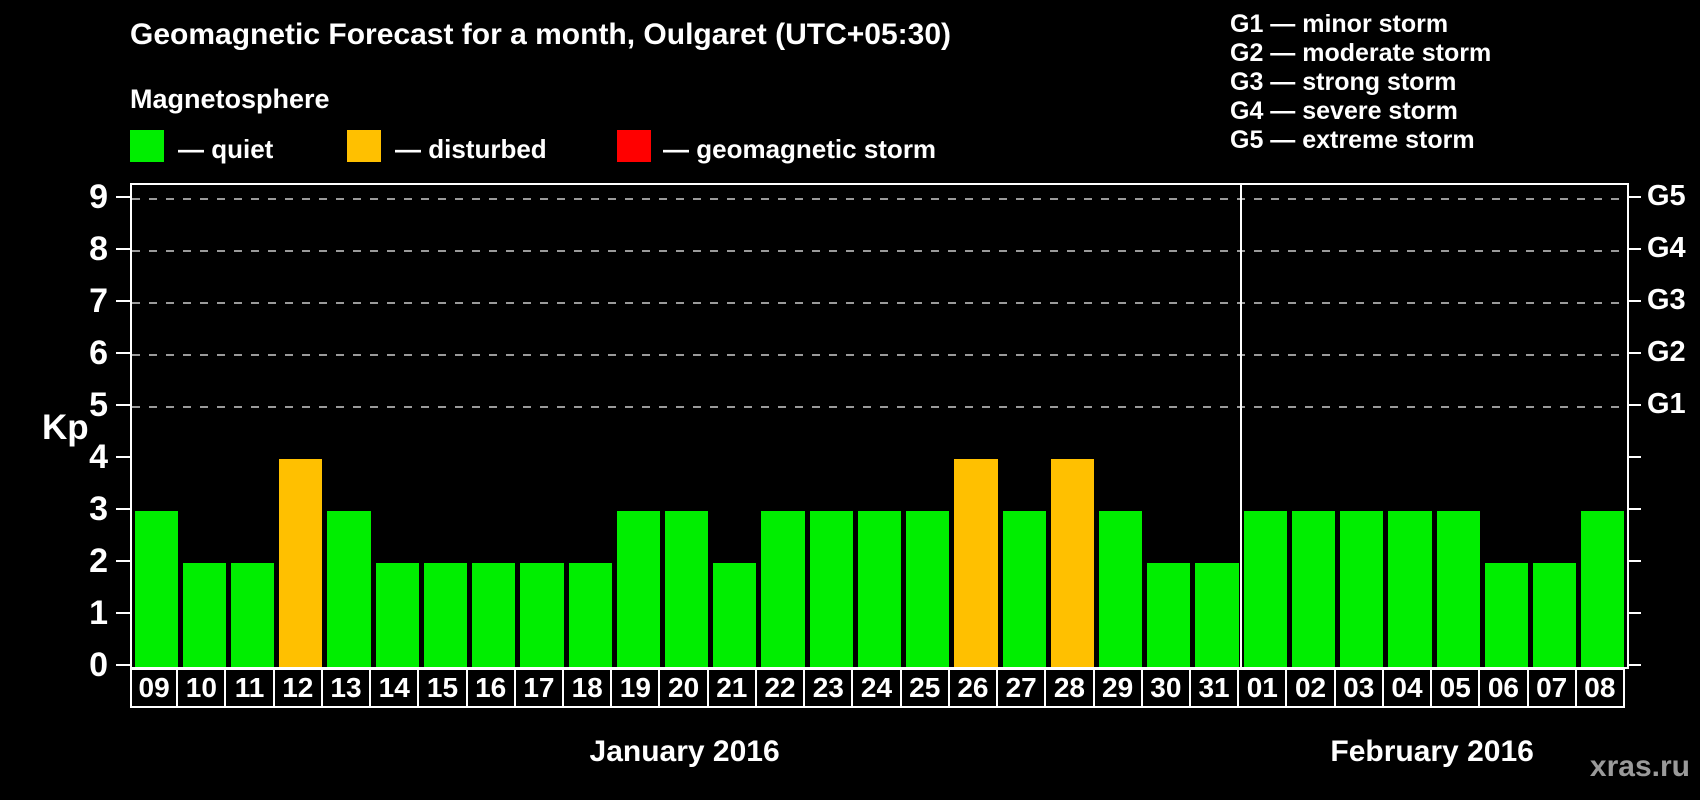 Image resolution: width=1700 pixels, height=800 pixels. Describe the element at coordinates (98, 613) in the screenshot. I see `y-axis-label-1: 1` at that location.